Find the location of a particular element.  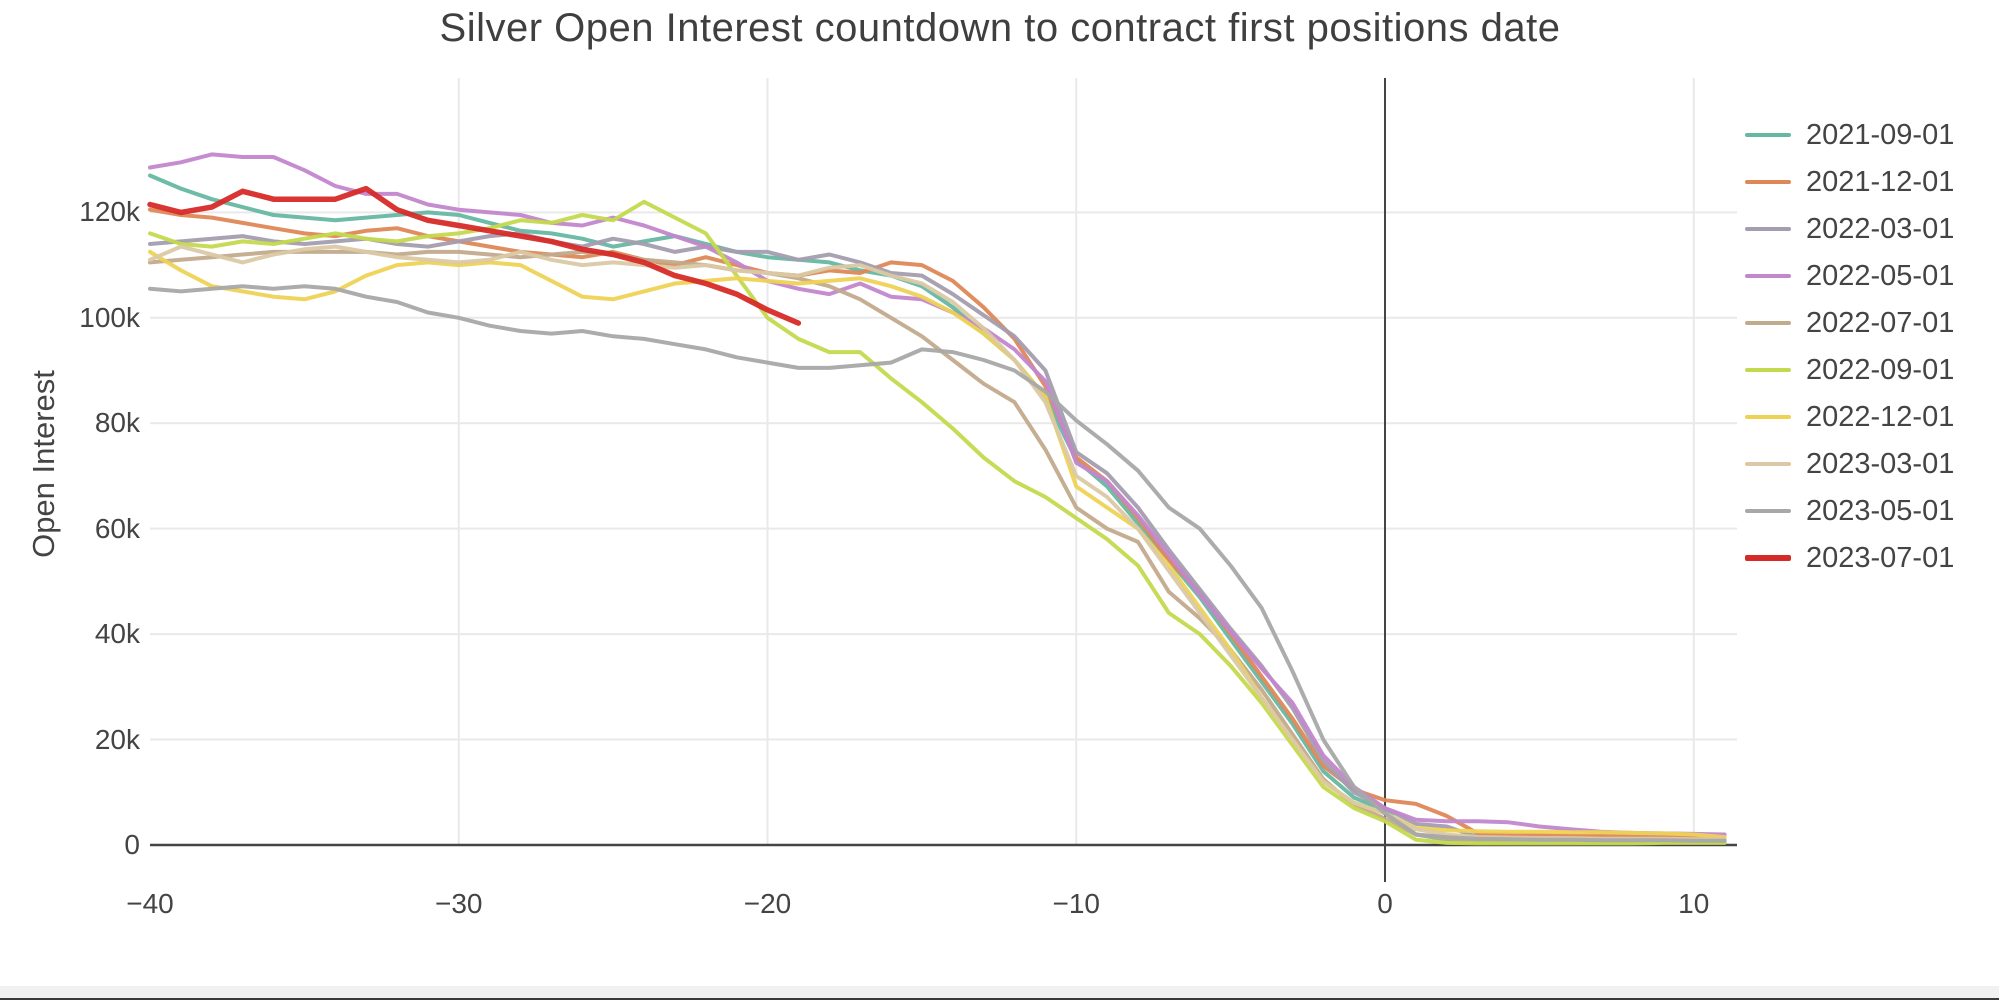

bottom-border is located at coordinates (999, 999).